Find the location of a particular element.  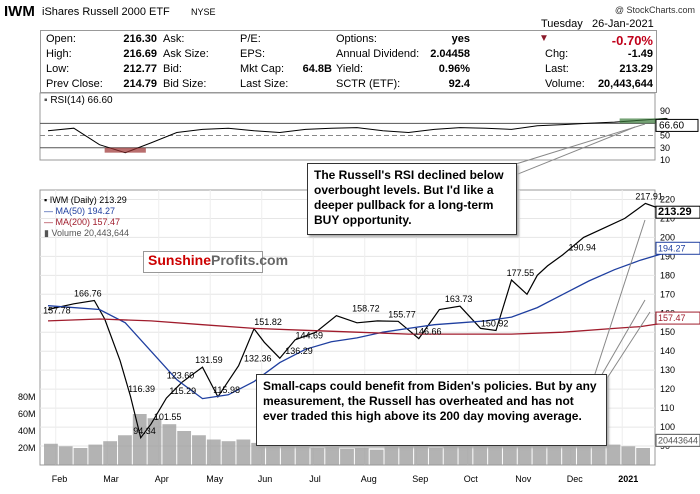

down-arrow-icon: ▼ is located at coordinates (544, 38).